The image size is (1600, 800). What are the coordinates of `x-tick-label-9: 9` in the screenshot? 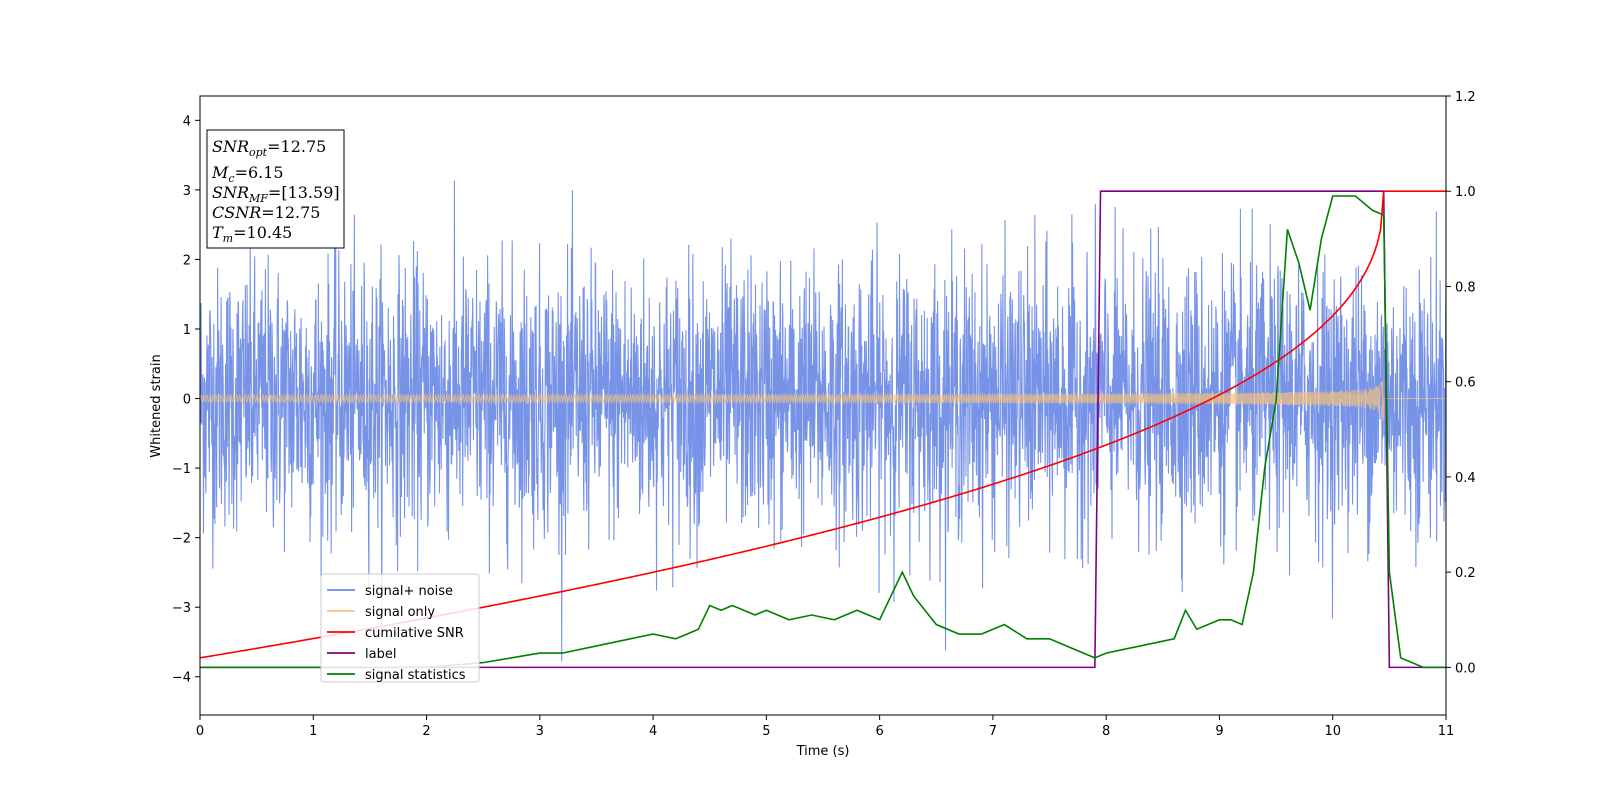 It's located at (1219, 731).